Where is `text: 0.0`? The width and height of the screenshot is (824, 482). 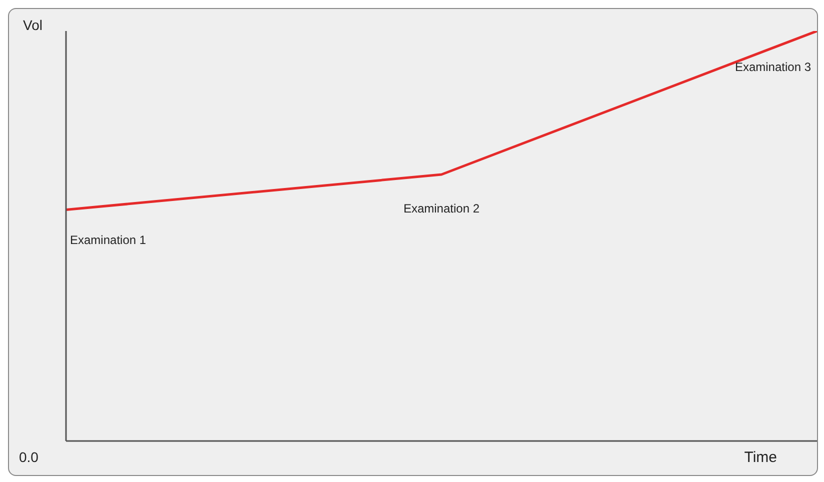
text: 0.0 is located at coordinates (28, 457).